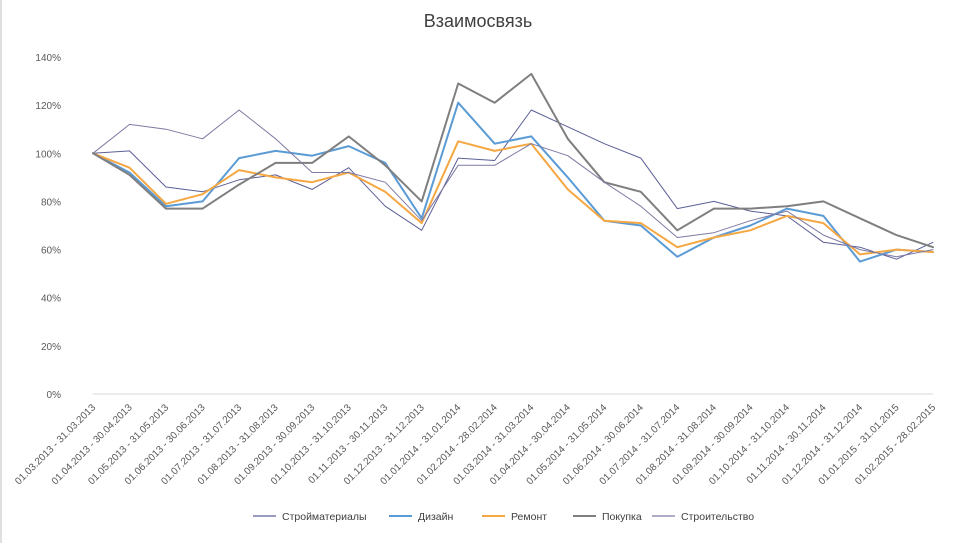 The image size is (955, 543). I want to click on y-tick-label: 100%, so click(48, 154).